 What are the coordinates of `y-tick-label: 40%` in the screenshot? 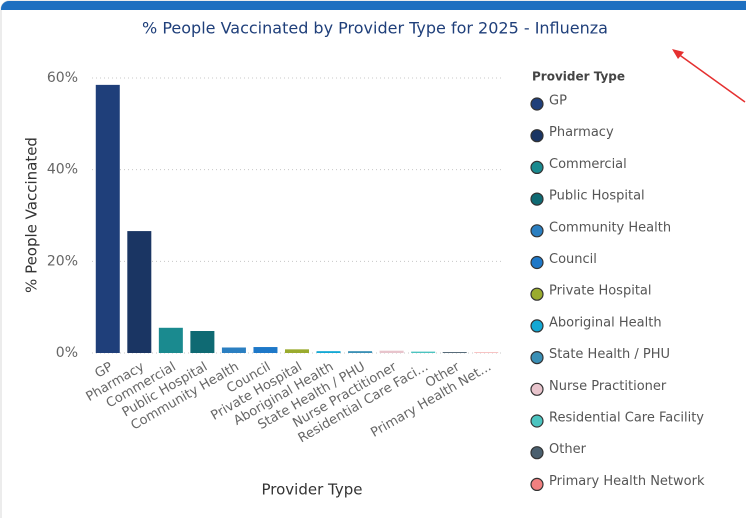 It's located at (62, 170).